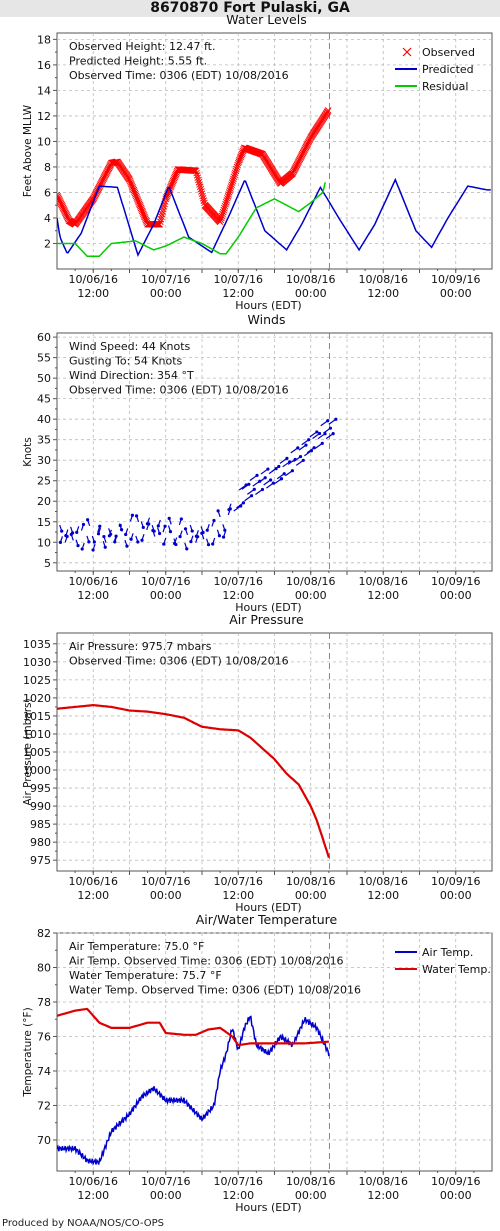 The width and height of the screenshot is (500, 1231). I want to click on tick-label-y: 50, so click(44, 378).